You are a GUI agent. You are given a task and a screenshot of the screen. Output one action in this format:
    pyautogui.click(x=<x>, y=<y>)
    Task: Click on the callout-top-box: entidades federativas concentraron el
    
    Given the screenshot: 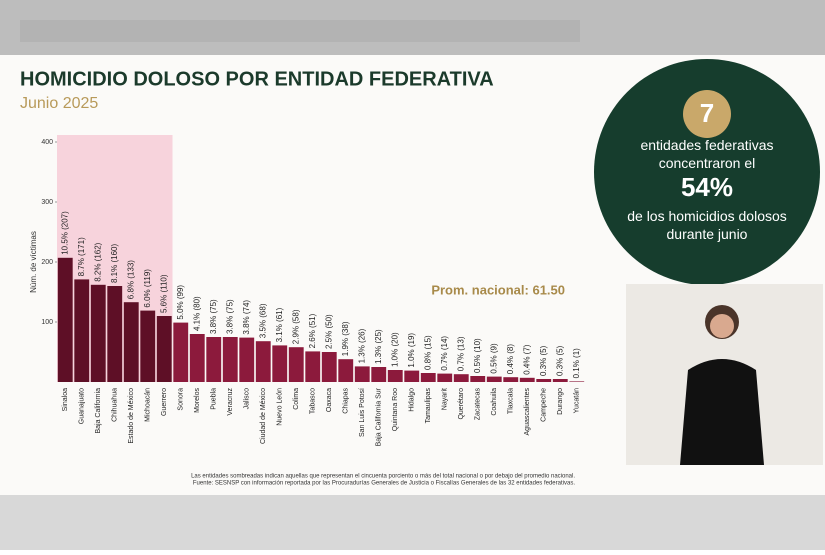 What is the action you would take?
    pyautogui.click(x=707, y=154)
    